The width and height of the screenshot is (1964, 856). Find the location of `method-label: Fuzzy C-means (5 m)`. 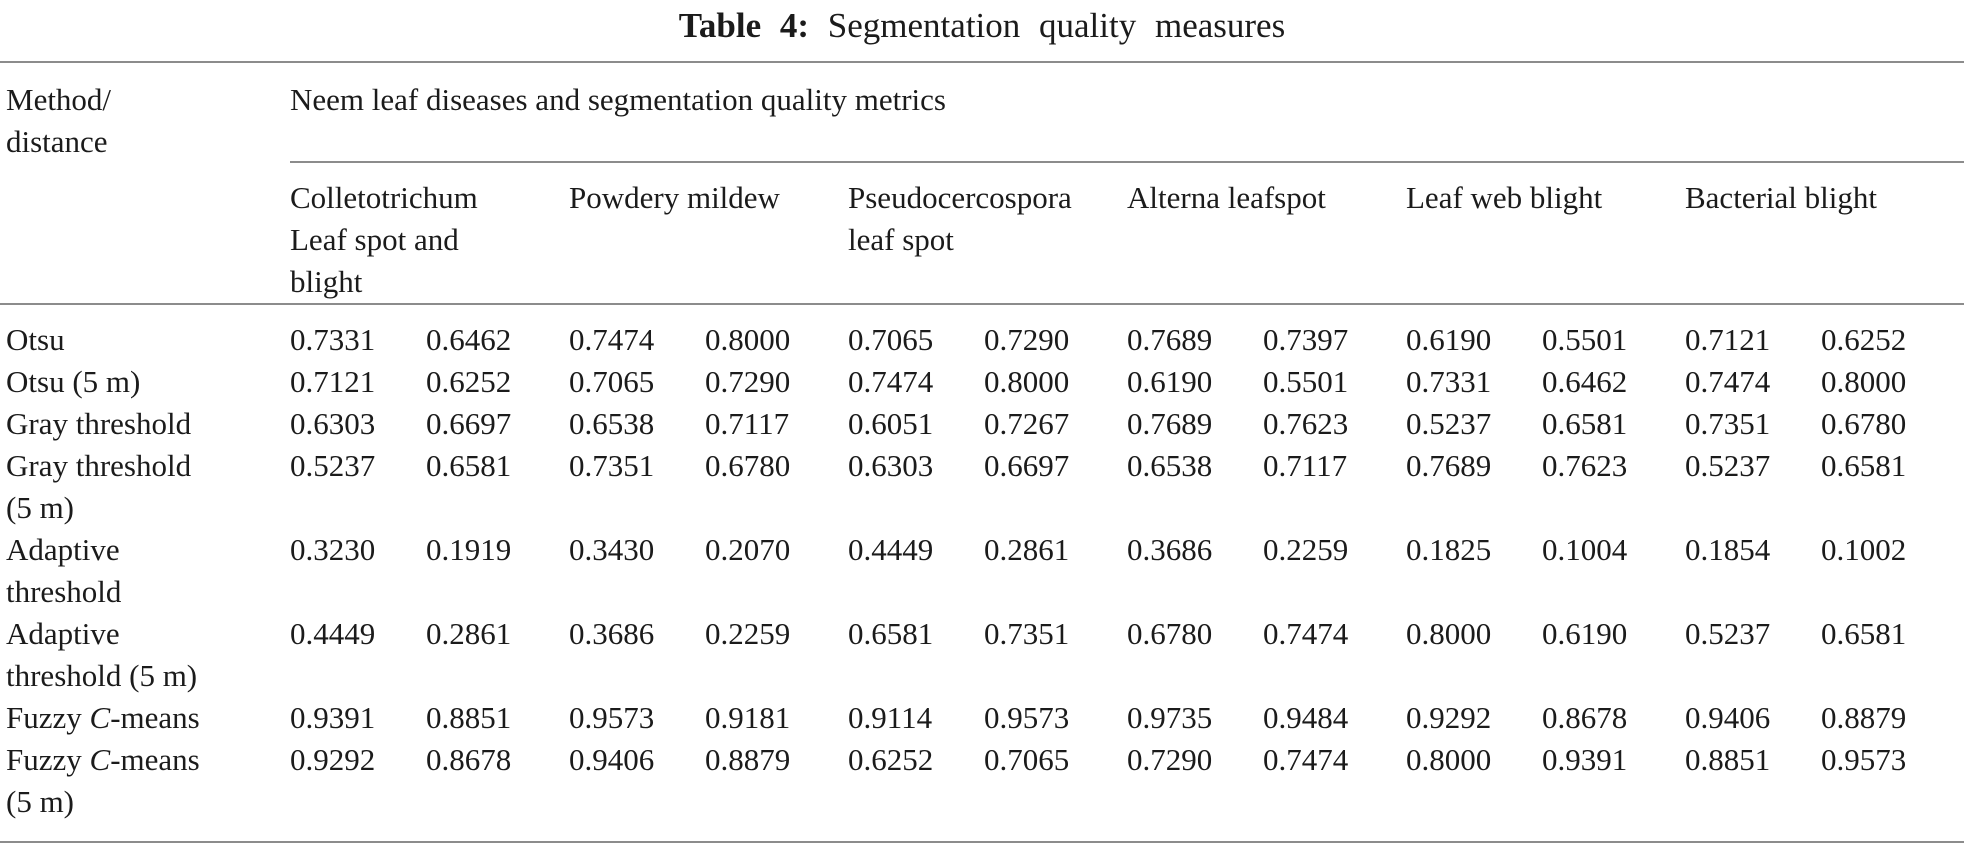

method-label: Fuzzy C-means (5 m) is located at coordinates (103, 780).